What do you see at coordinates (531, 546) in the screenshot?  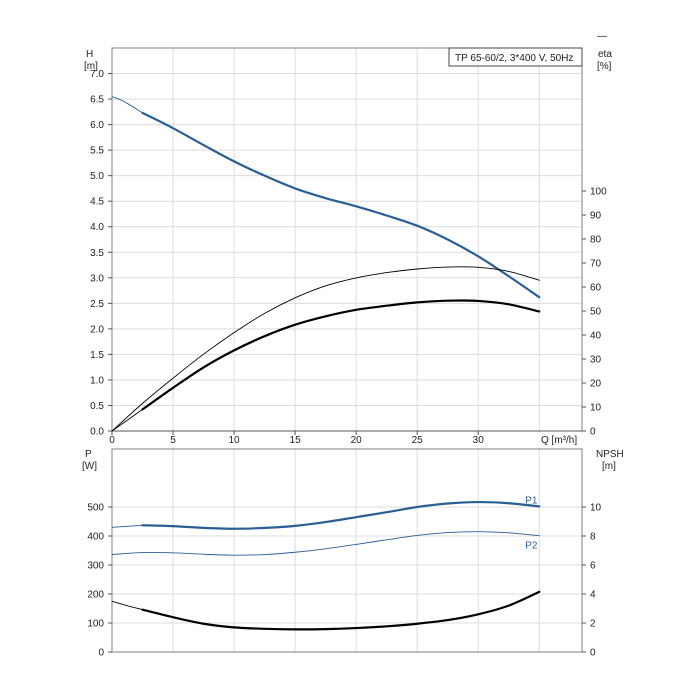 I see `series-label-p2: P2` at bounding box center [531, 546].